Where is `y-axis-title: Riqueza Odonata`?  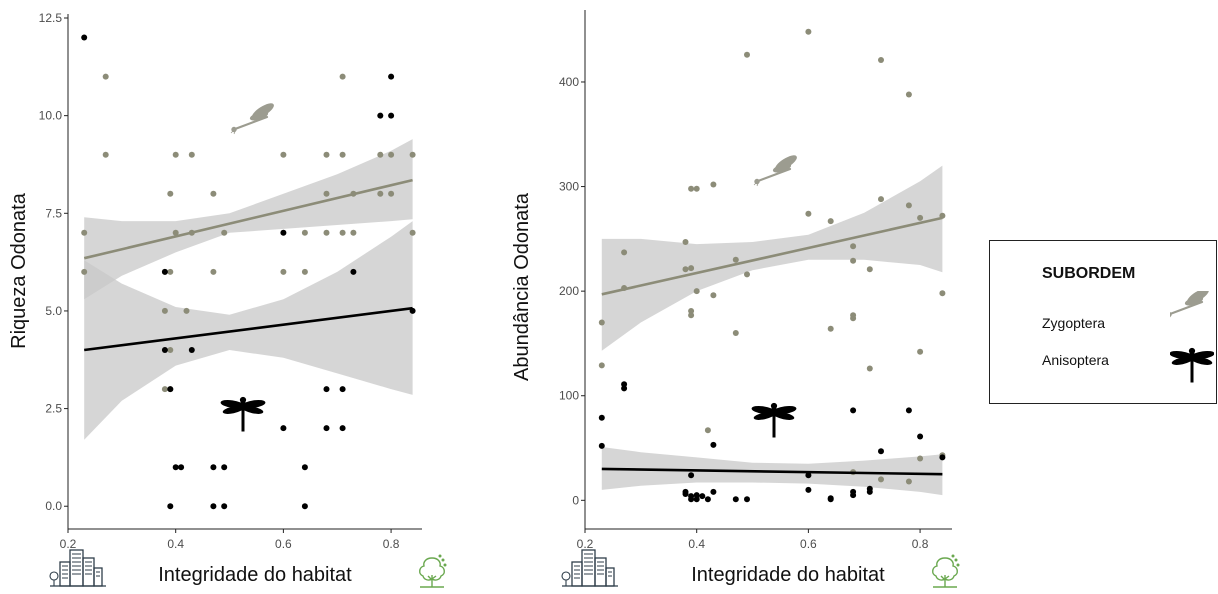
y-axis-title: Riqueza Odonata is located at coordinates (19, 270).